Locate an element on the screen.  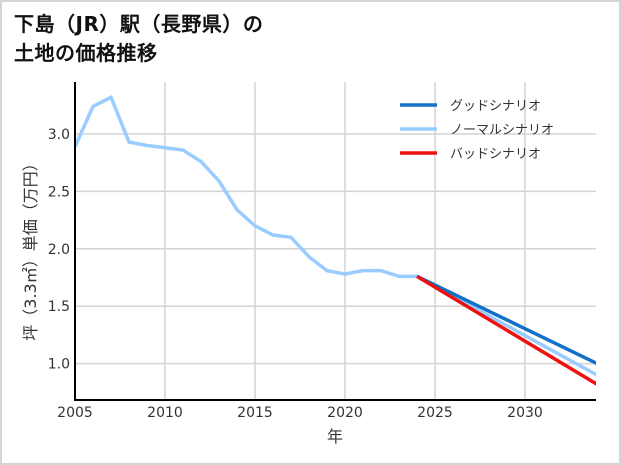
x-tick-label: 2025 is located at coordinates (435, 413).